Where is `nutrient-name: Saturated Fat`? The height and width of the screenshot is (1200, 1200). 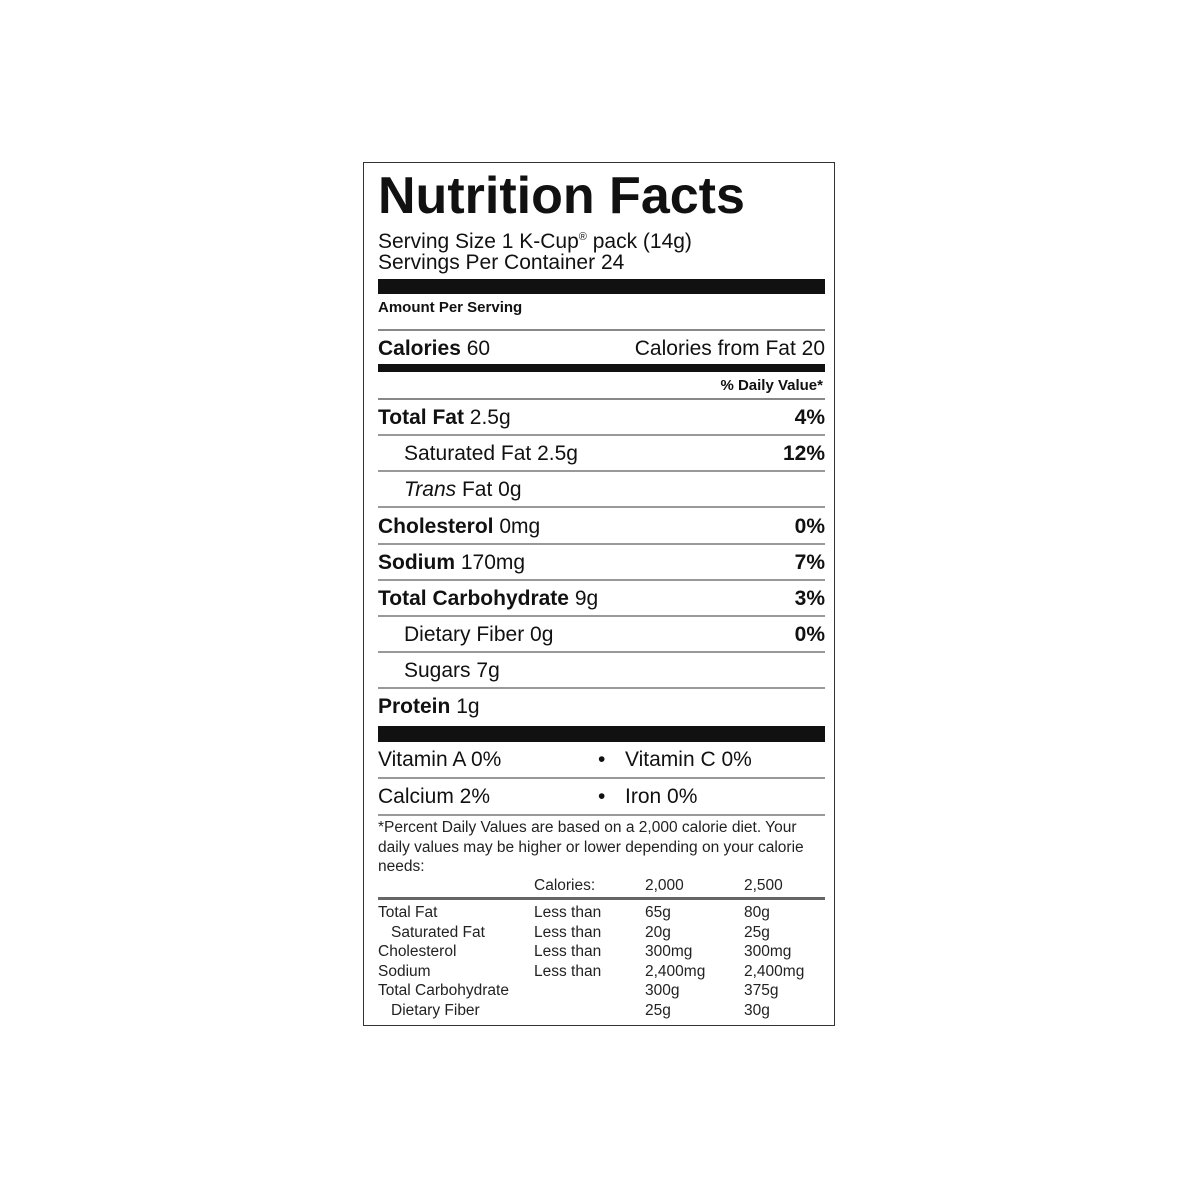
nutrient-name: Saturated Fat is located at coordinates (468, 453).